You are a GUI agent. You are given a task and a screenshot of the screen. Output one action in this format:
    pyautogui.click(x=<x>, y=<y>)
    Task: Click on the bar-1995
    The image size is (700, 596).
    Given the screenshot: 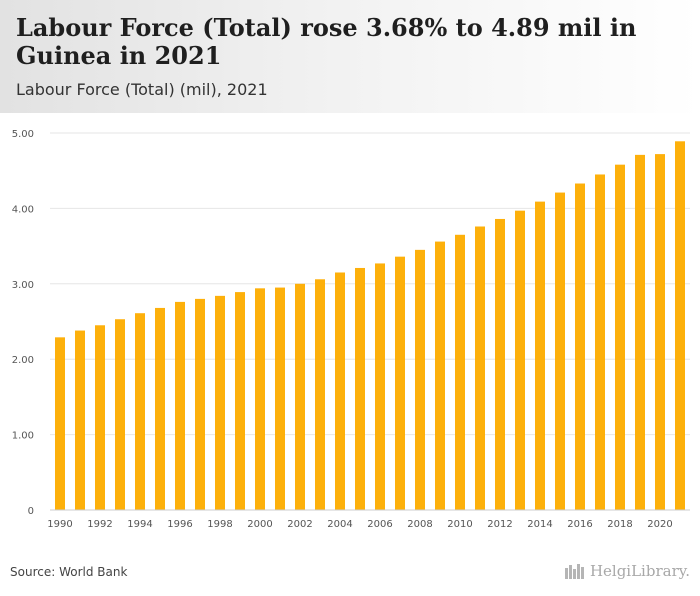 What is the action you would take?
    pyautogui.click(x=160, y=408)
    